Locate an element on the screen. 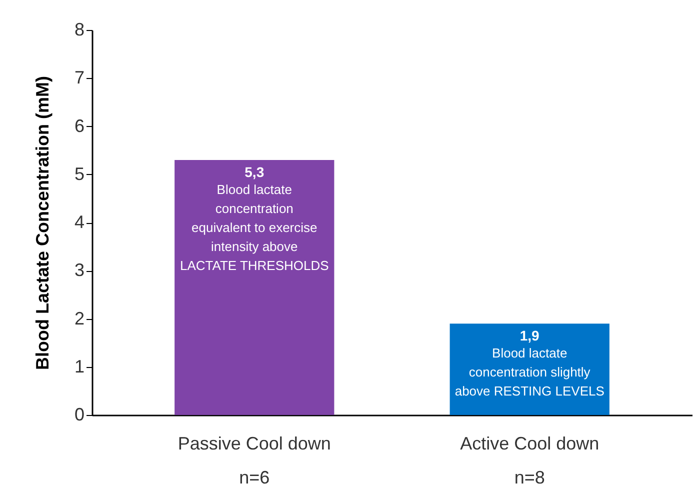 Image resolution: width=699 pixels, height=500 pixels. y-tick-label: 6 is located at coordinates (79, 126).